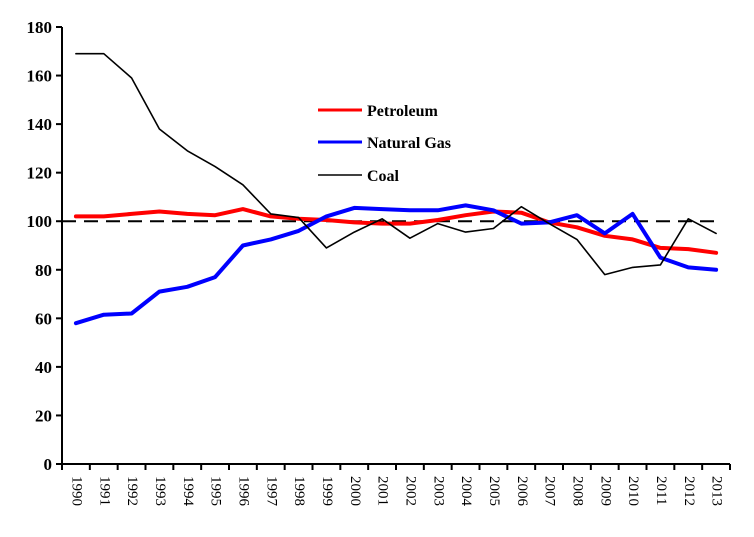 The width and height of the screenshot is (754, 537). What do you see at coordinates (689, 491) in the screenshot?
I see `x-tick-label: 2012` at bounding box center [689, 491].